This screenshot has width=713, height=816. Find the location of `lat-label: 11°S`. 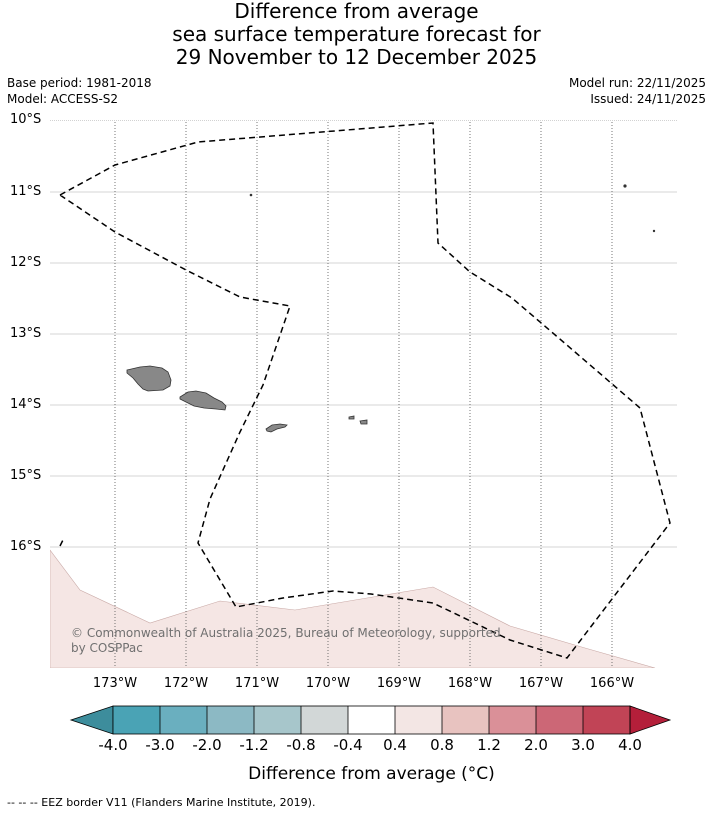

lat-label: 11°S is located at coordinates (26, 191).